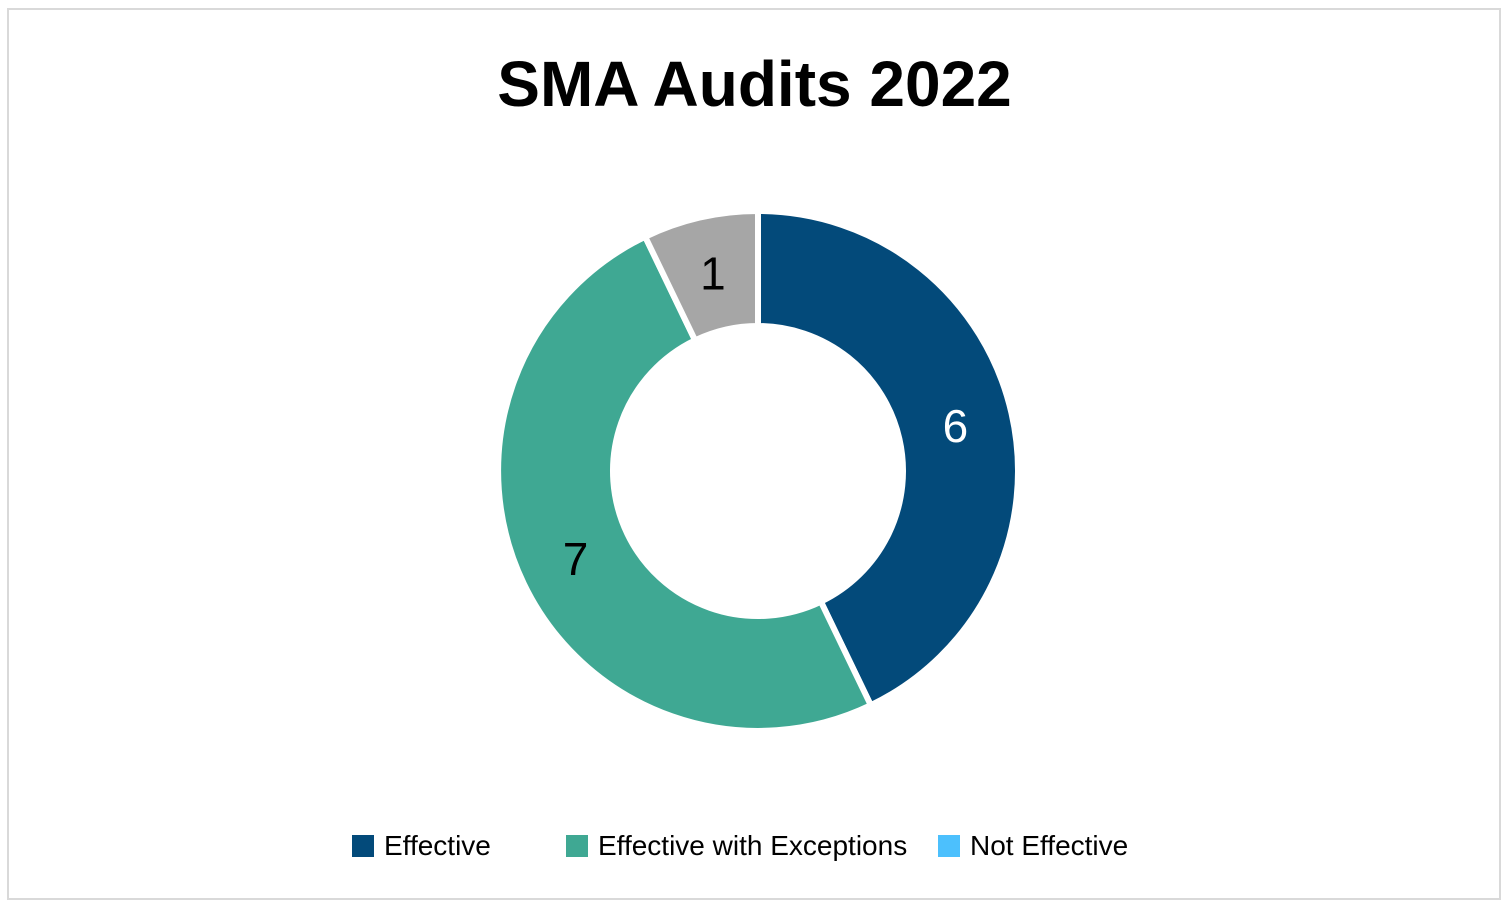  I want to click on data-label-effective: 6, so click(956, 426).